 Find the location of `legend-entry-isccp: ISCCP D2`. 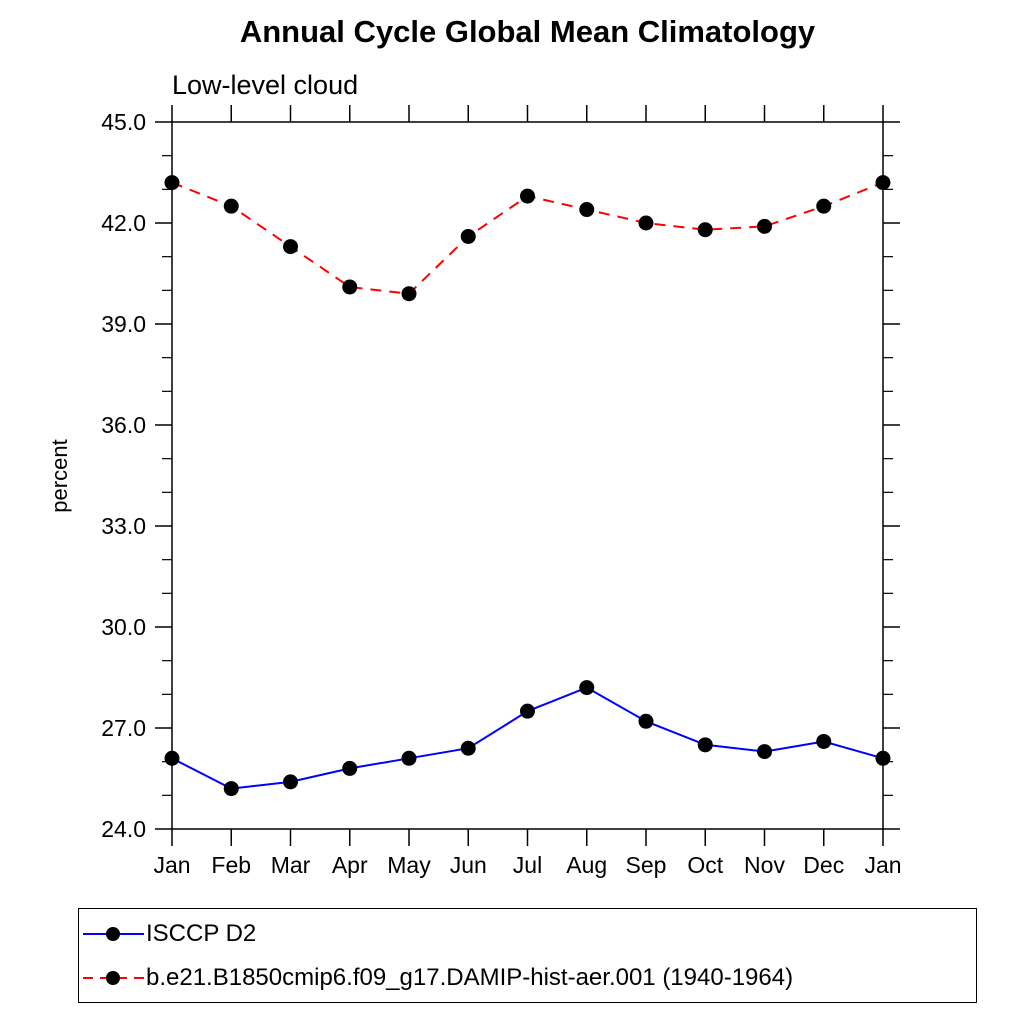

legend-entry-isccp: ISCCP D2 is located at coordinates (529, 934).